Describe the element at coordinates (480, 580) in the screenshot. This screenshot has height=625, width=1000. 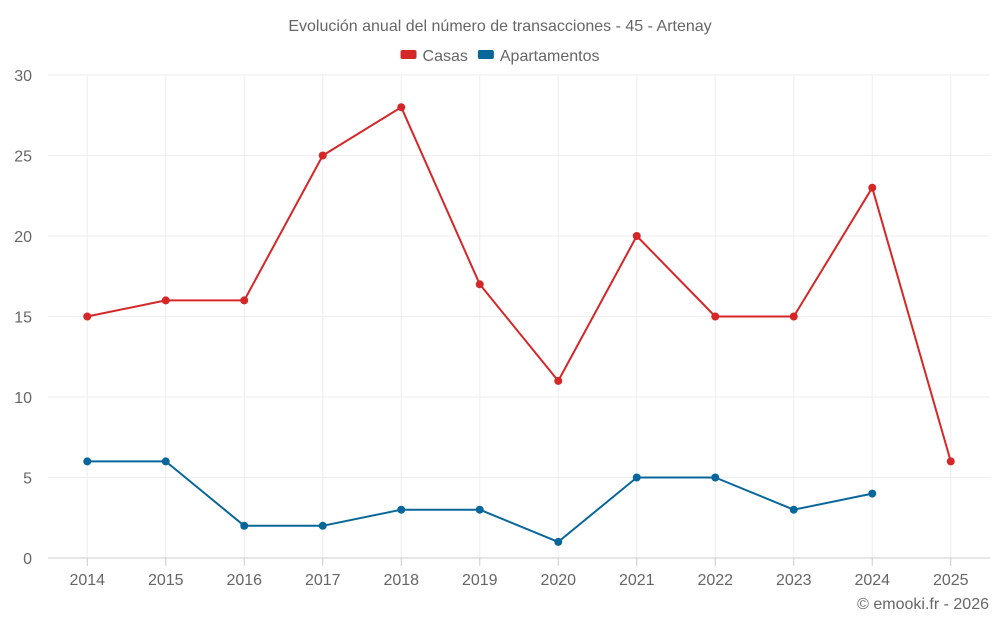
I see `x-tick-label: 2019` at that location.